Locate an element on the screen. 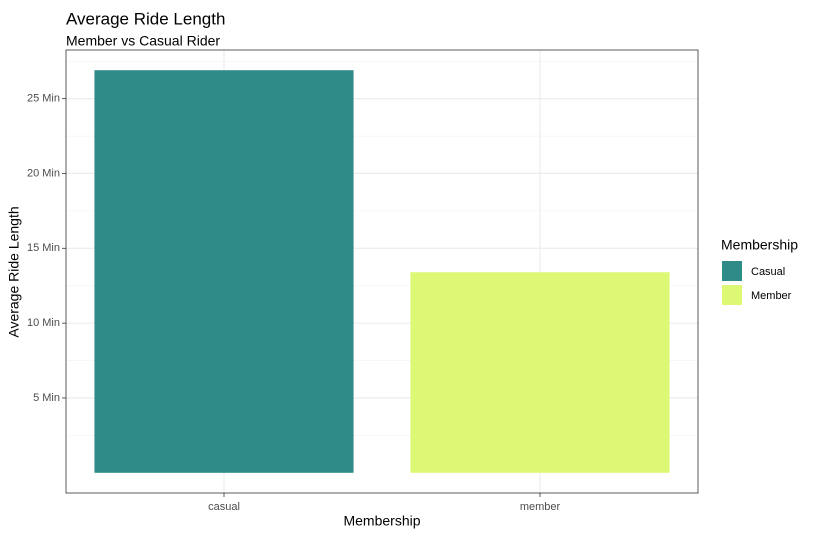 The width and height of the screenshot is (816, 537). y-tick-label: 20 Min is located at coordinates (43, 173).